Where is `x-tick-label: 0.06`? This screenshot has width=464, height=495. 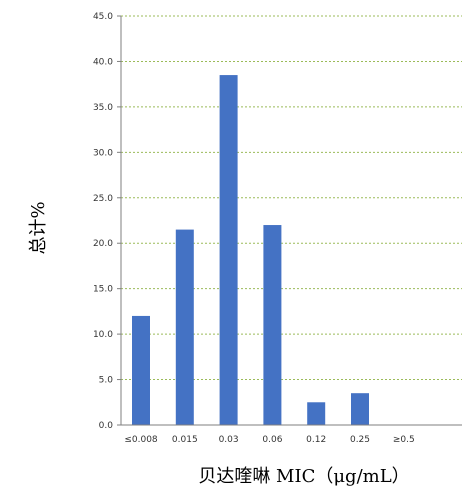 x-tick-label: 0.06 is located at coordinates (272, 440).